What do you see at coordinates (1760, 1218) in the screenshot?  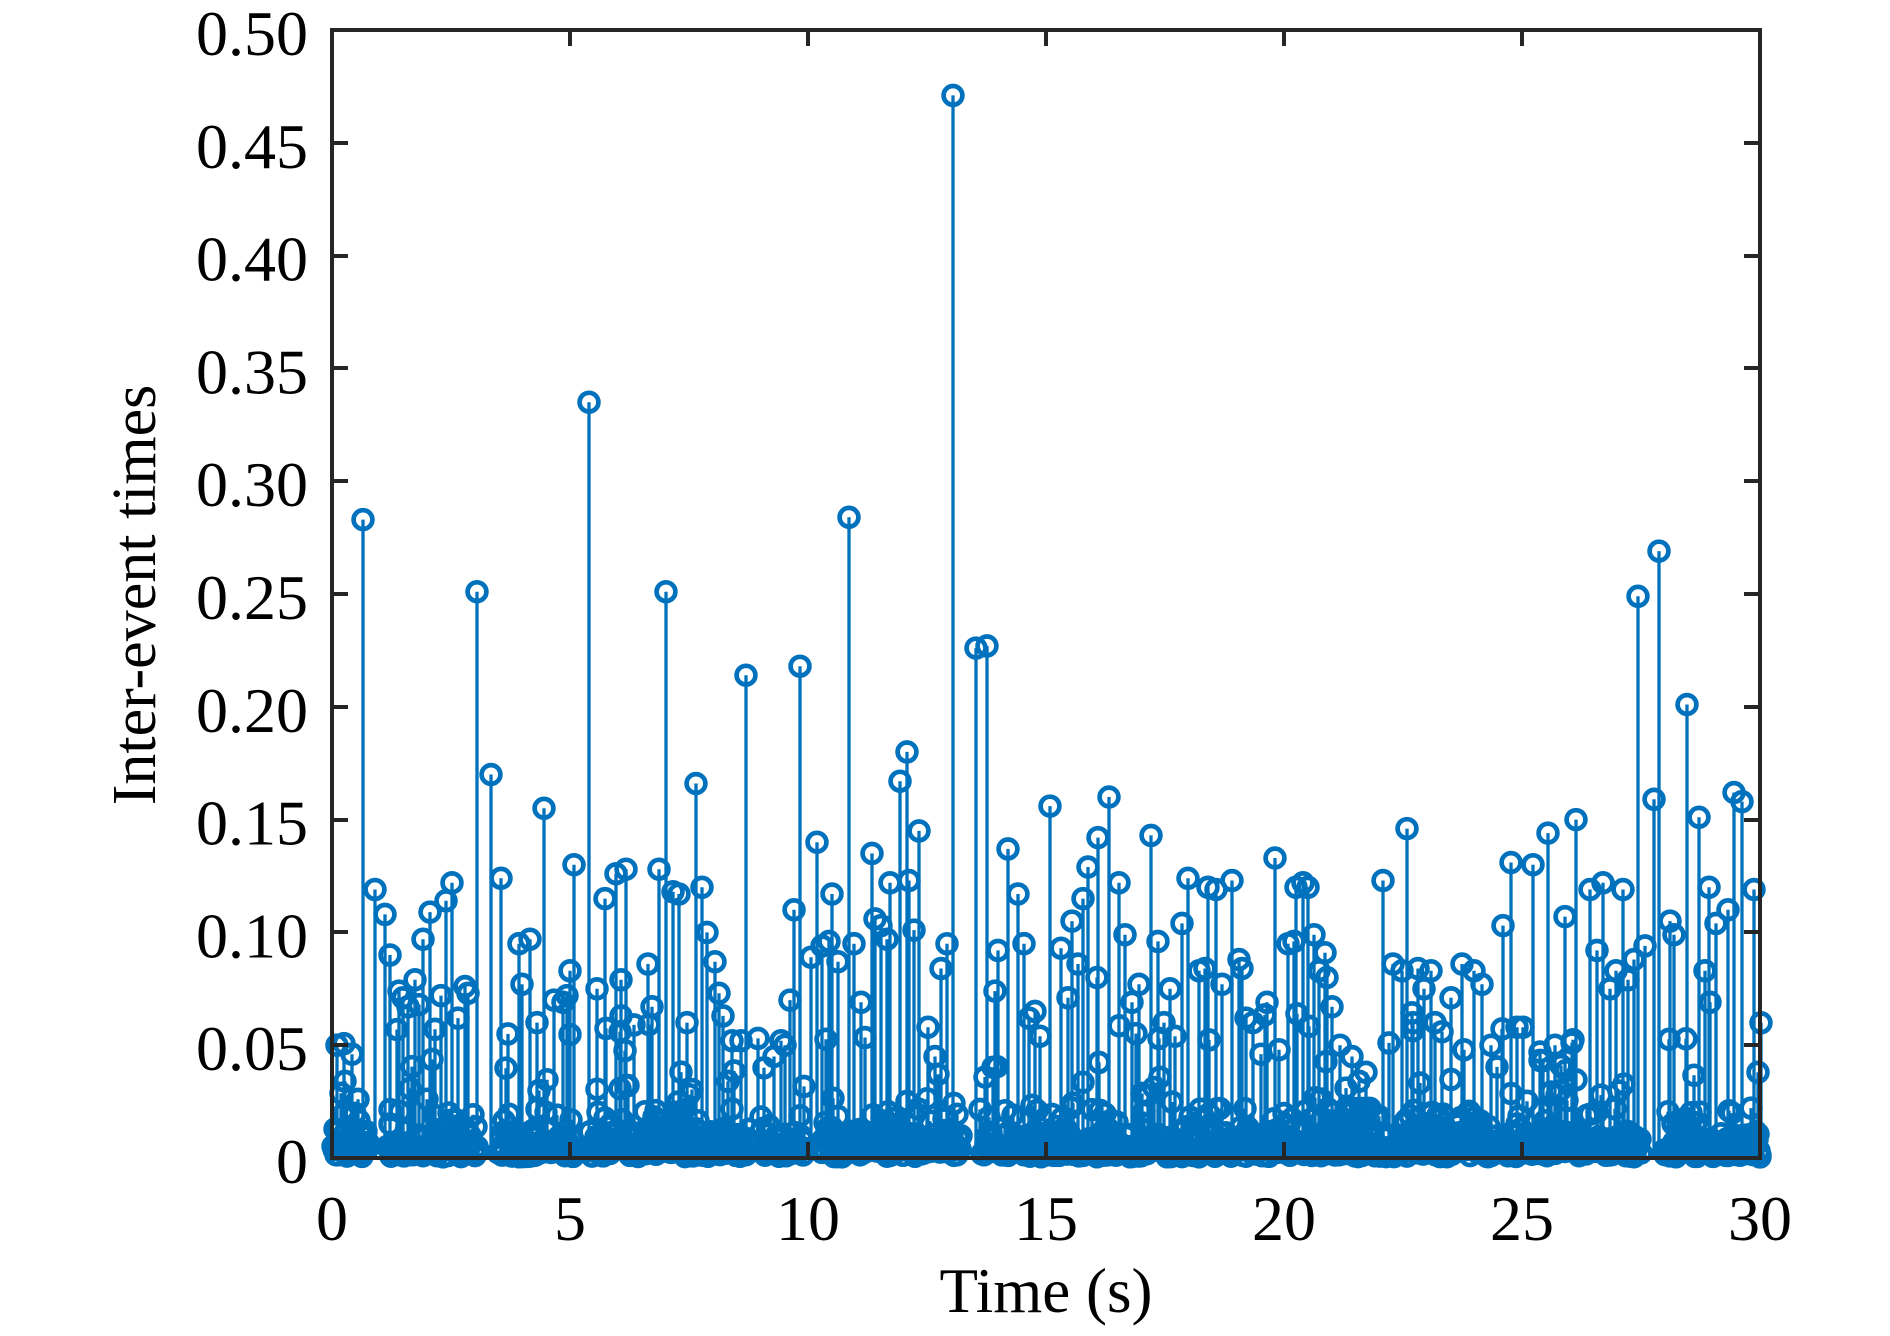 I see `svg-text: 30` at bounding box center [1760, 1218].